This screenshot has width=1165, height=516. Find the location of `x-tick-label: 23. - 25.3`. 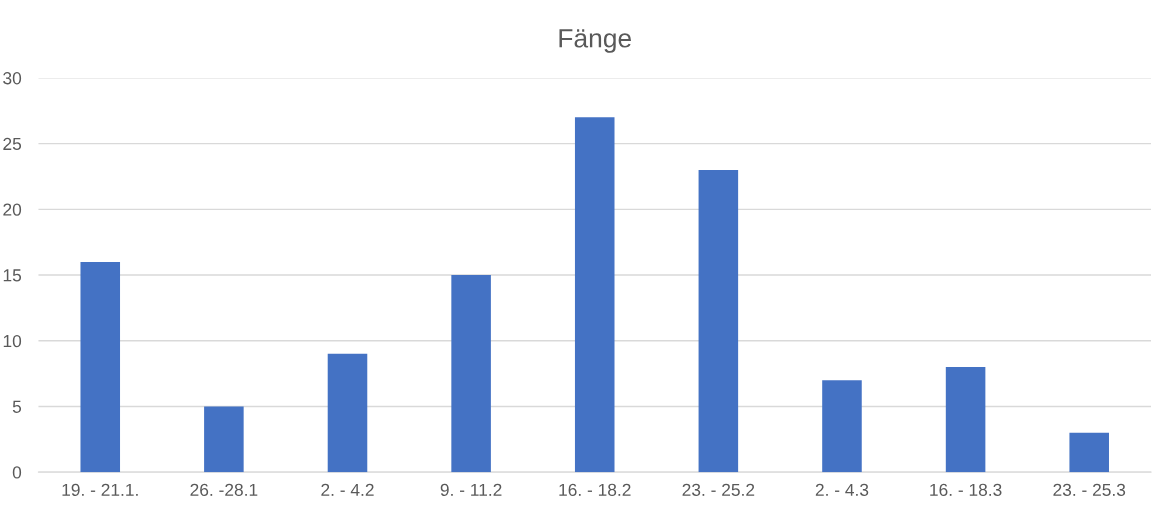

x-tick-label: 23. - 25.3 is located at coordinates (1089, 489).